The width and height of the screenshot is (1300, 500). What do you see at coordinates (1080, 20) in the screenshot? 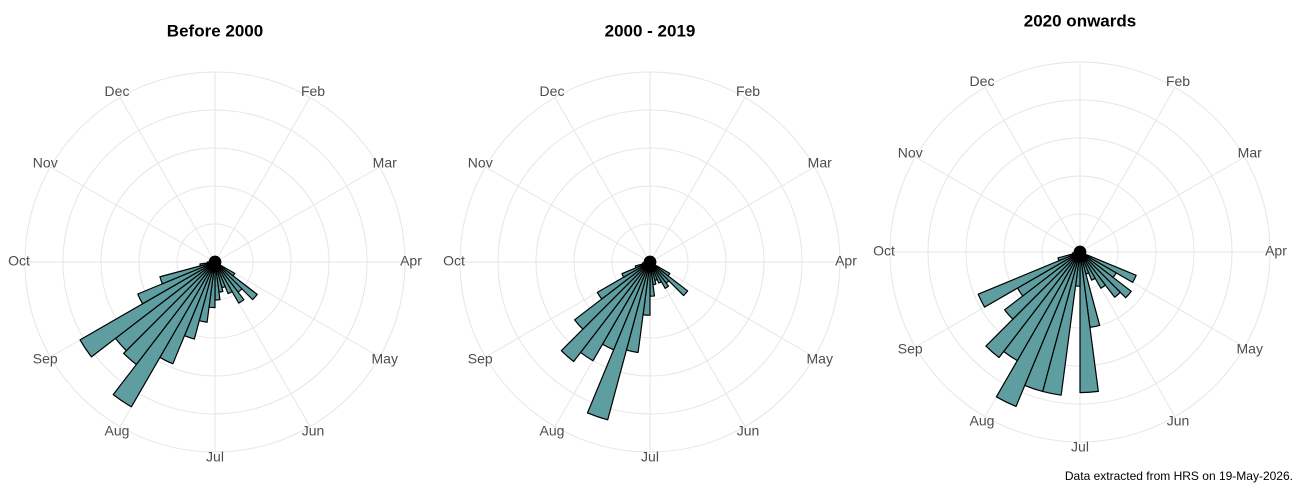
I see `chart-title: 2020 onwards` at bounding box center [1080, 20].